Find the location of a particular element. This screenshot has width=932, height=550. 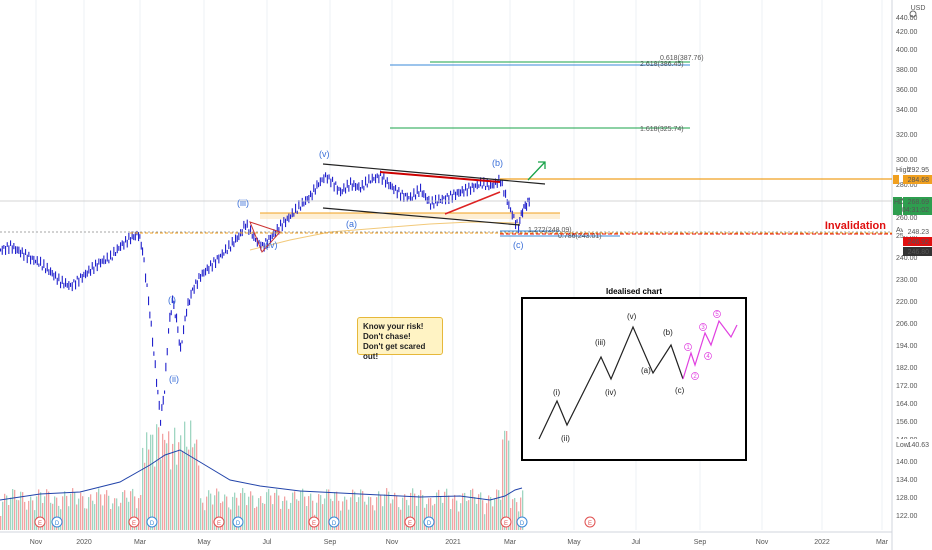

ideal-label-iii: (iii) is located at coordinates (600, 342).